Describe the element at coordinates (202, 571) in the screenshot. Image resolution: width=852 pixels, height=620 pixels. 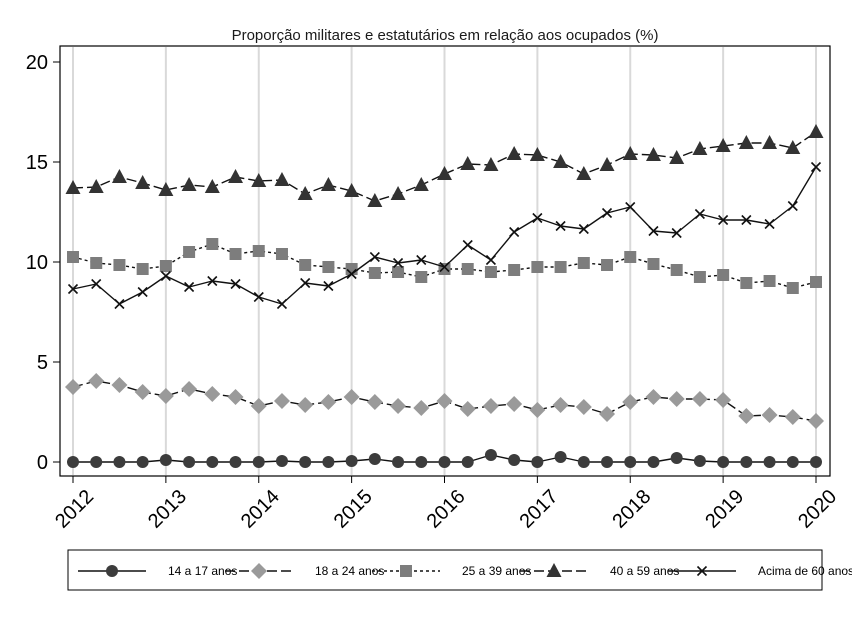
I see `legend-label: 14 a 17 anos` at that location.